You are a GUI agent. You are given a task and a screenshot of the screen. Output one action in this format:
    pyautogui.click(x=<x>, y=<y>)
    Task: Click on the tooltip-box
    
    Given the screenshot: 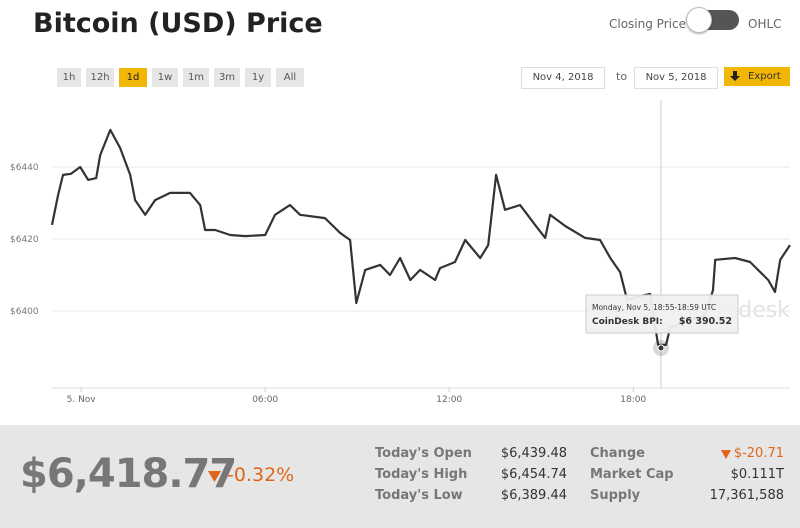 What is the action you would take?
    pyautogui.click(x=662, y=314)
    